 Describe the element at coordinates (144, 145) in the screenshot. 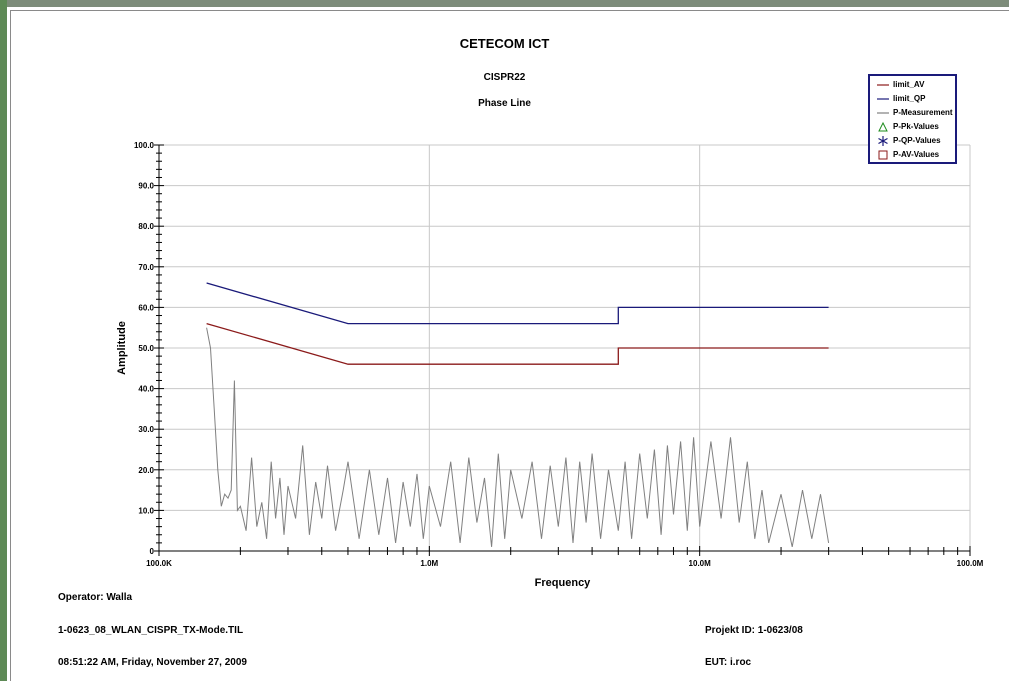

I see `y-tick-label: 100.0` at that location.